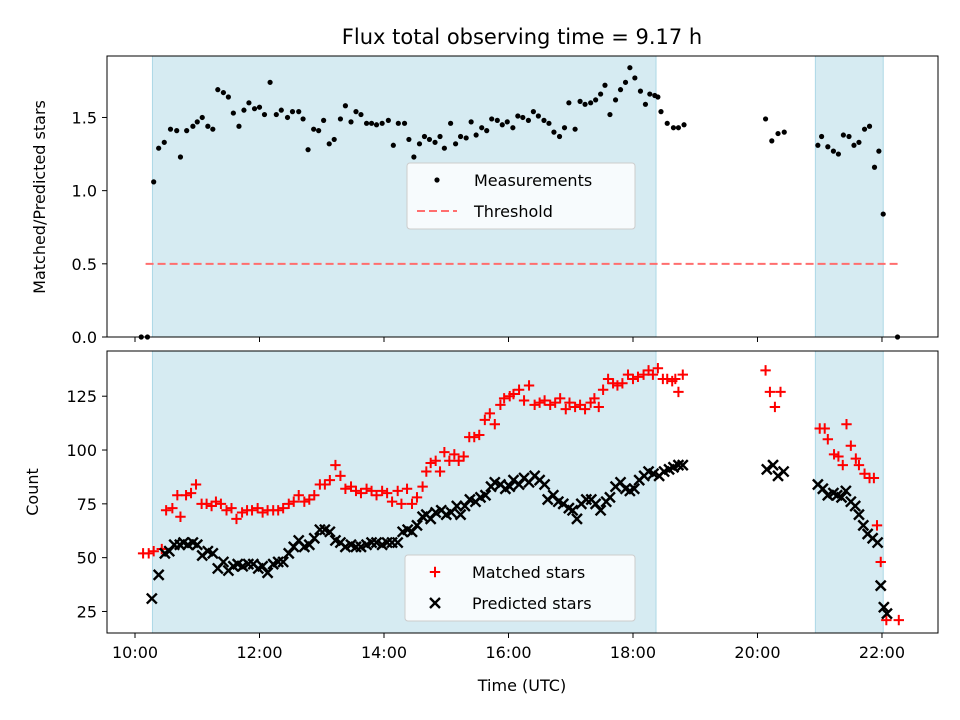 This screenshot has height=720, width=960. What do you see at coordinates (81, 450) in the screenshot?
I see `y-tick-label: 100` at bounding box center [81, 450].